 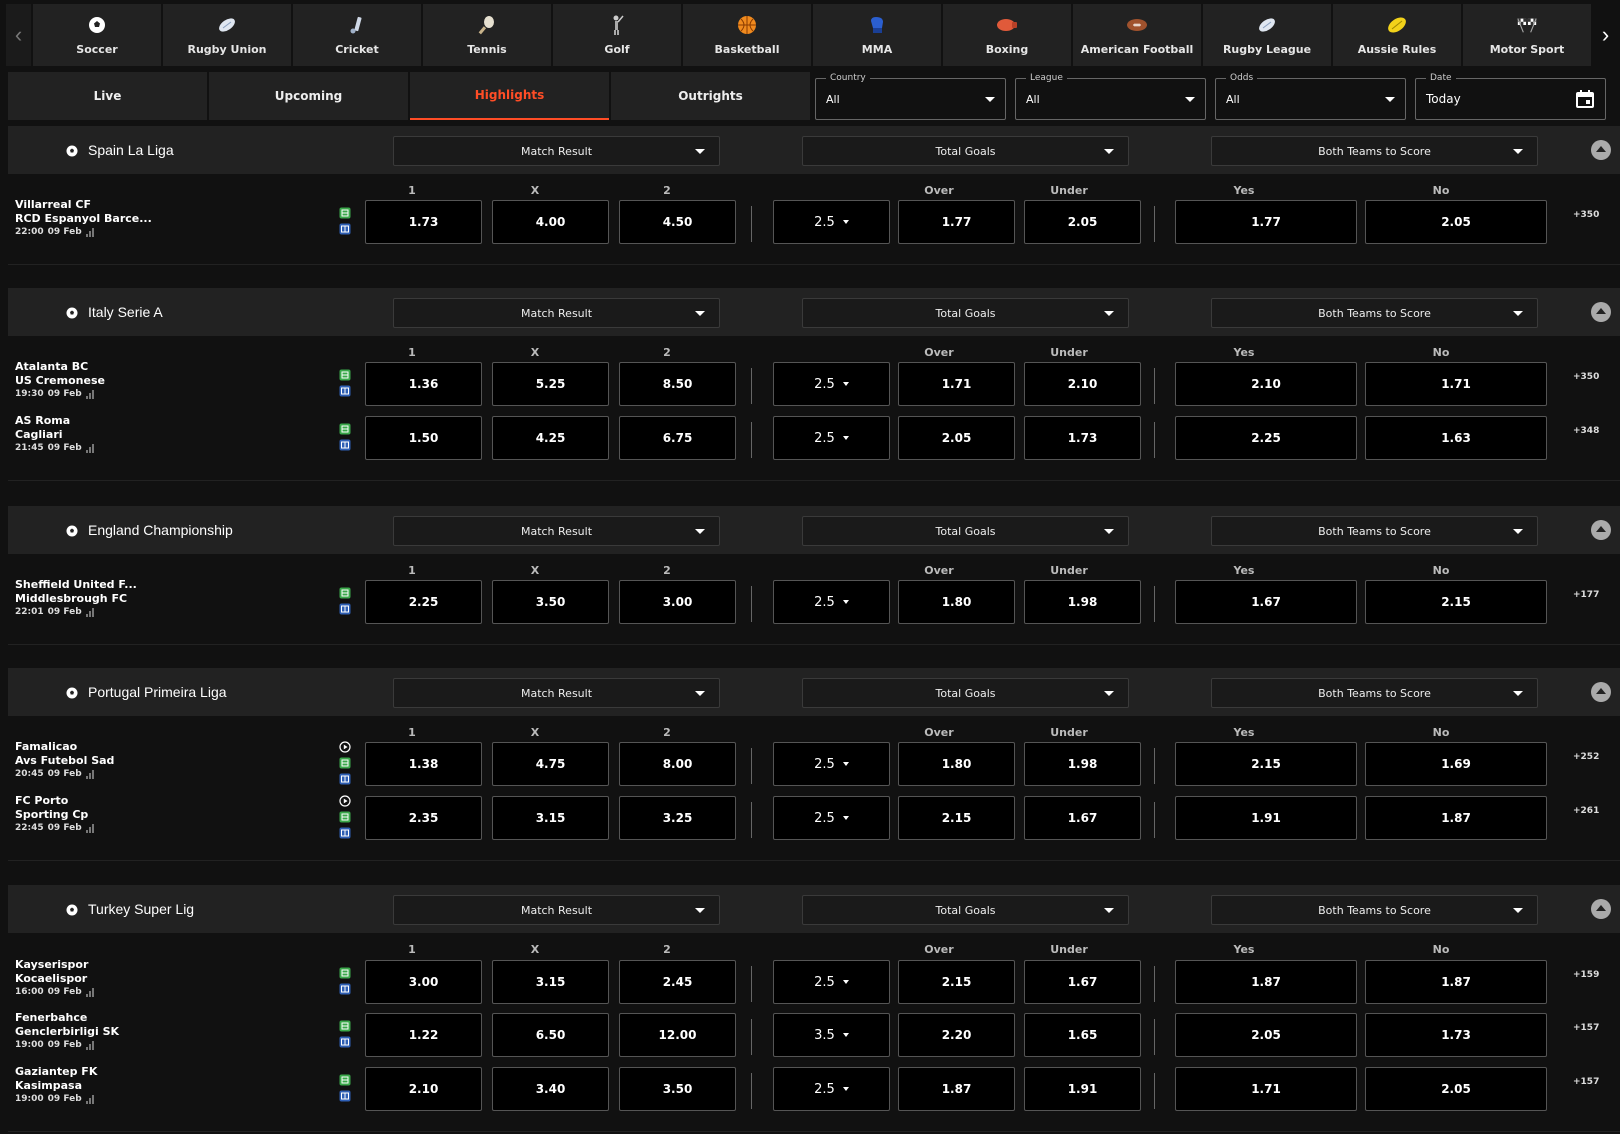 What do you see at coordinates (1110, 96) in the screenshot?
I see `league-select: League All` at bounding box center [1110, 96].